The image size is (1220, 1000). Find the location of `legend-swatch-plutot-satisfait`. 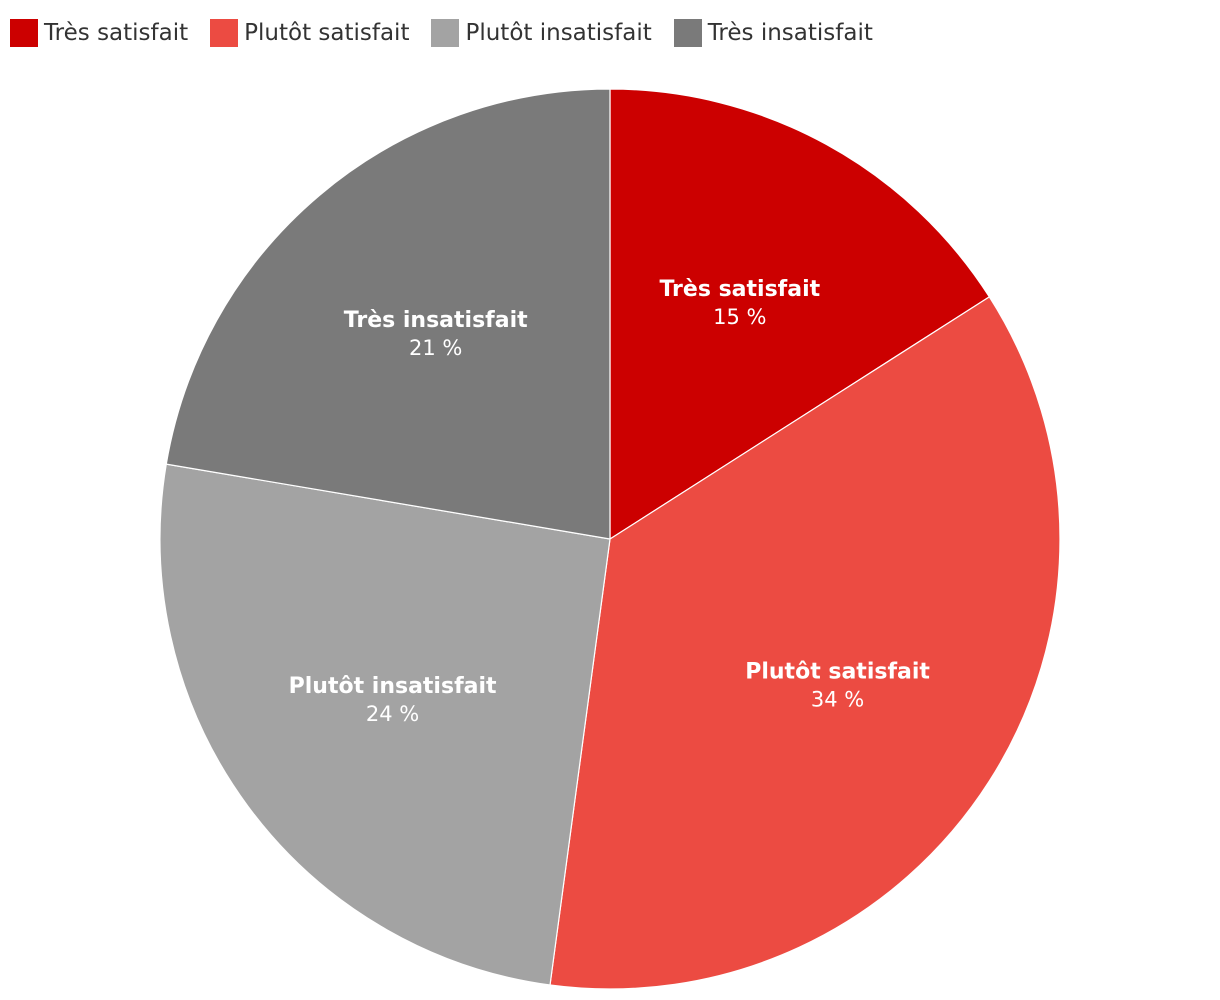

legend-swatch-plutot-satisfait is located at coordinates (224, 33).